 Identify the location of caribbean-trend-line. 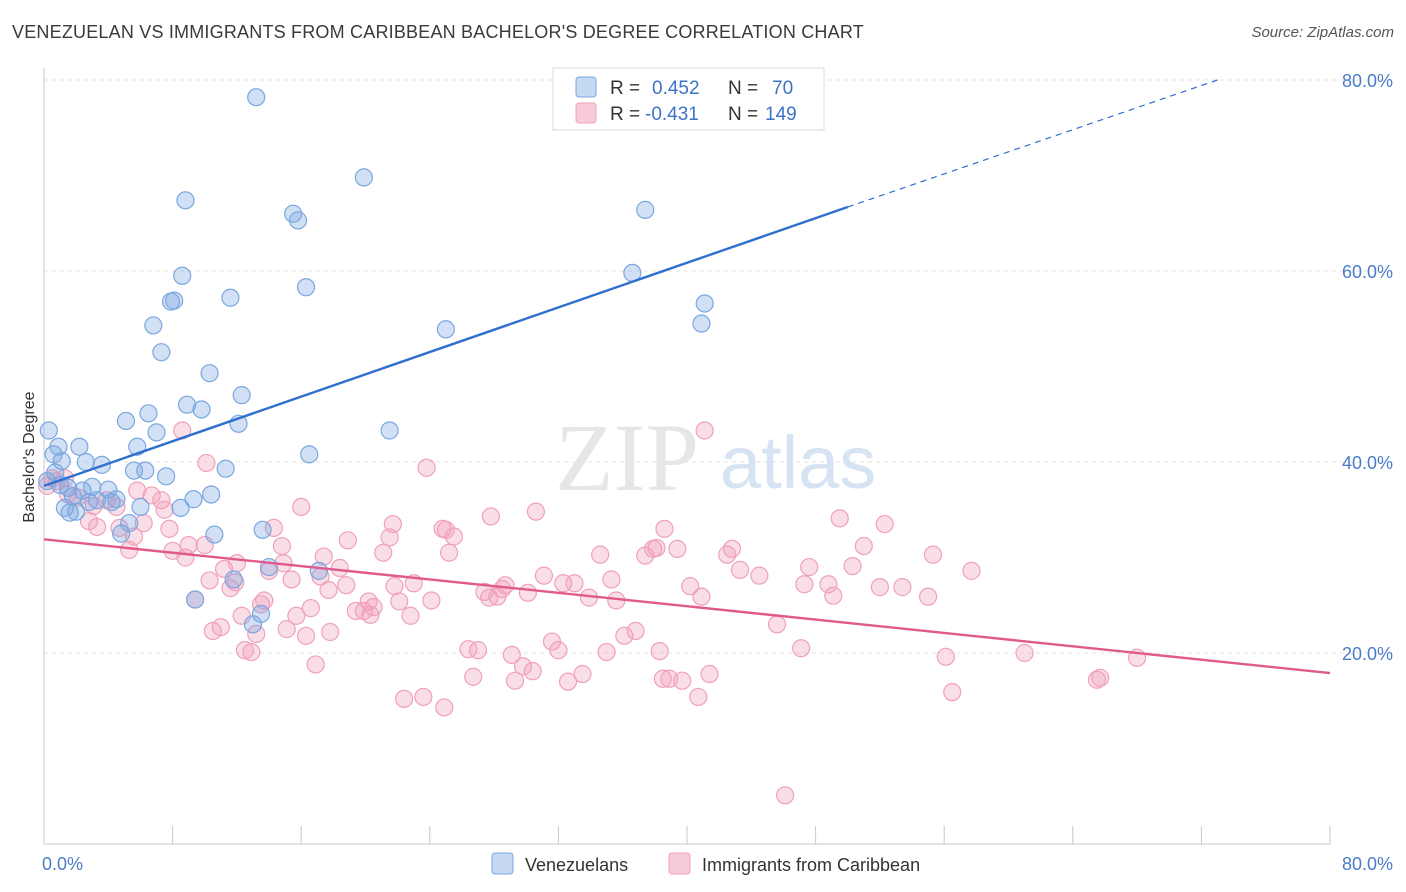
(687, 606).